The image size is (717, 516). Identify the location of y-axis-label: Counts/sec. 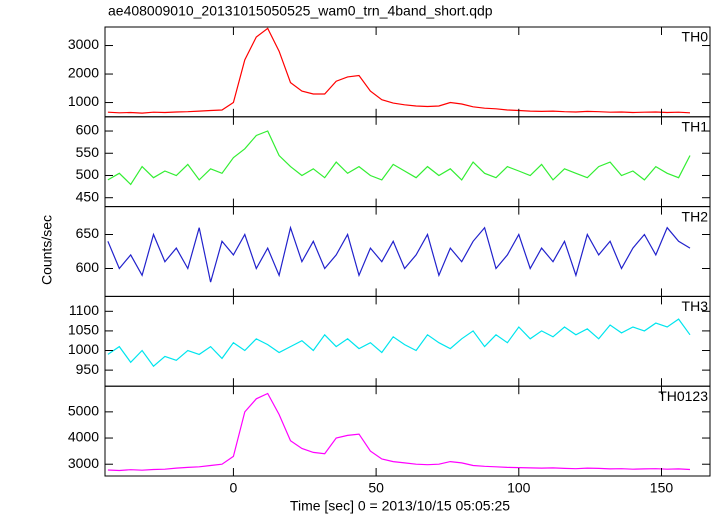
(47, 250).